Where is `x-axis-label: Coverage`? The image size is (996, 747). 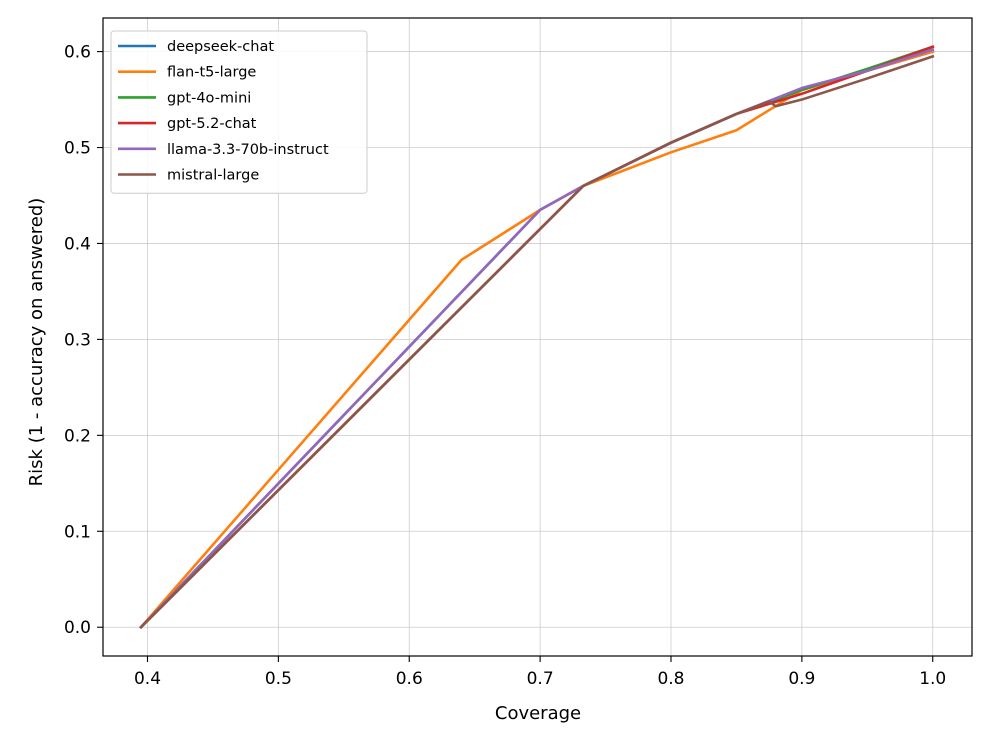
x-axis-label: Coverage is located at coordinates (538, 713).